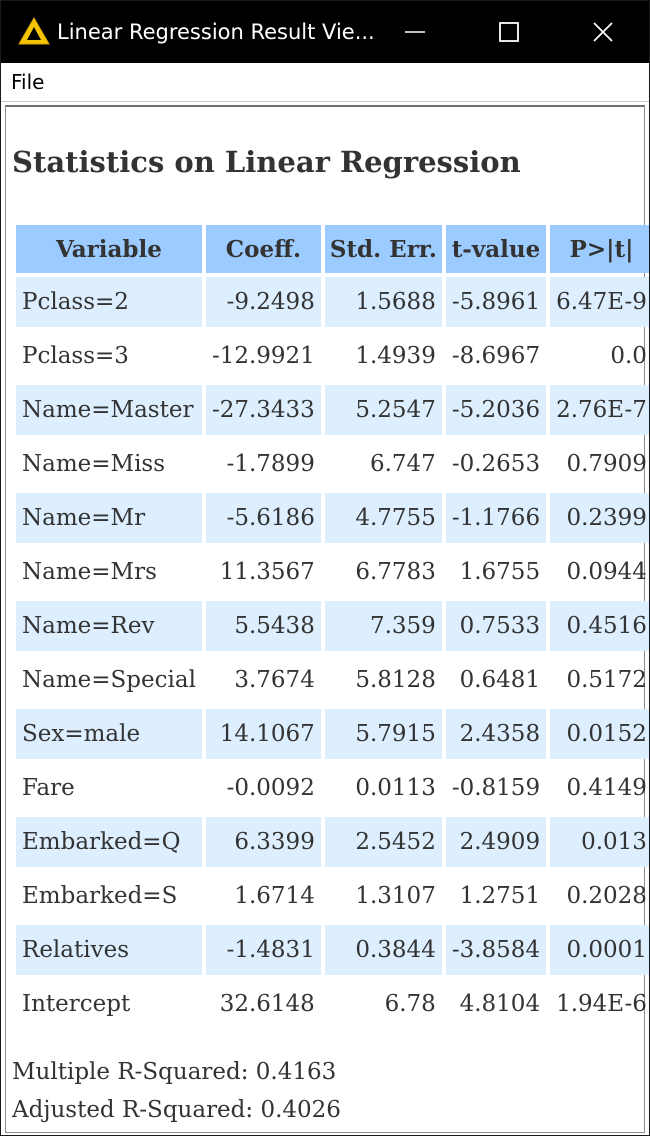 The image size is (650, 1136). Describe the element at coordinates (395, 572) in the screenshot. I see `cell-std-err: 6.7783` at that location.